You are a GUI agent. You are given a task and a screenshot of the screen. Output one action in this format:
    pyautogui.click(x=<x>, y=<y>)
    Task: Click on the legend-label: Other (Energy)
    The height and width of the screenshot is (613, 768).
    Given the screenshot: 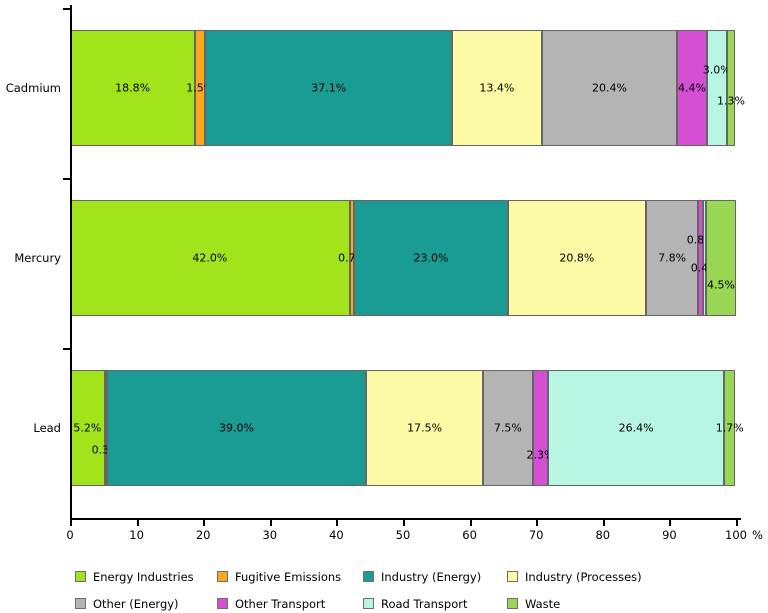 What is the action you would take?
    pyautogui.click(x=136, y=604)
    